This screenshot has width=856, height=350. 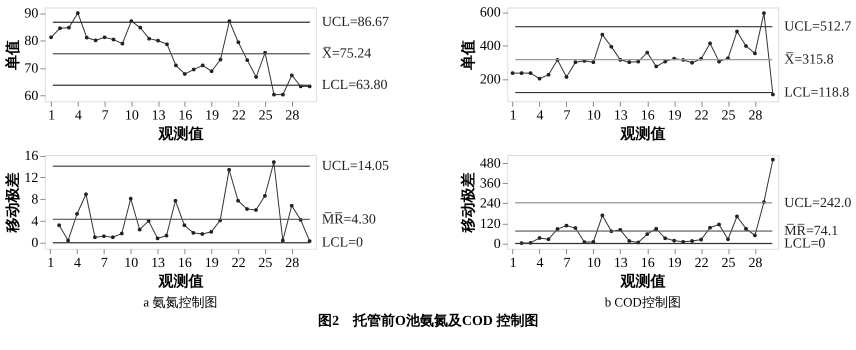 What do you see at coordinates (347, 54) in the screenshot?
I see `ref-line-label: X̅=75.24` at bounding box center [347, 54].